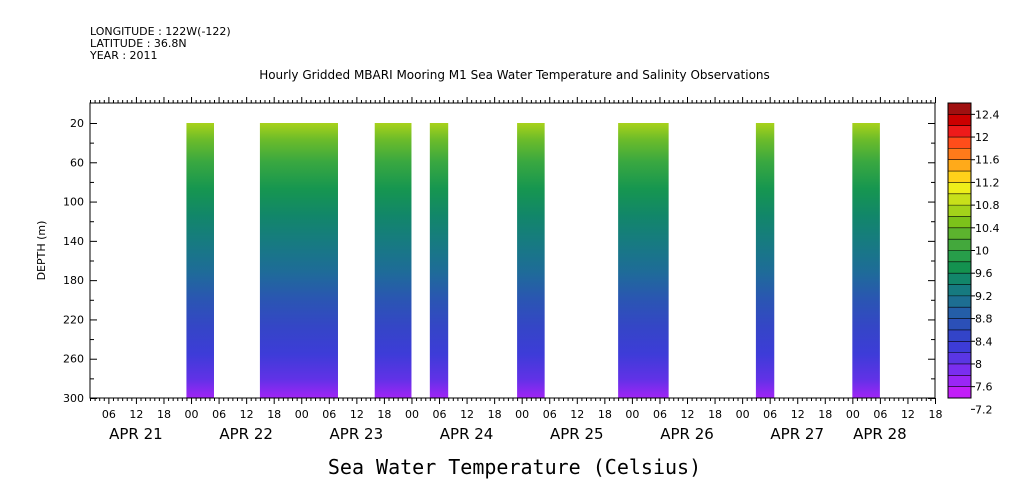  I want to click on x-day-label: APR 23, so click(357, 434).